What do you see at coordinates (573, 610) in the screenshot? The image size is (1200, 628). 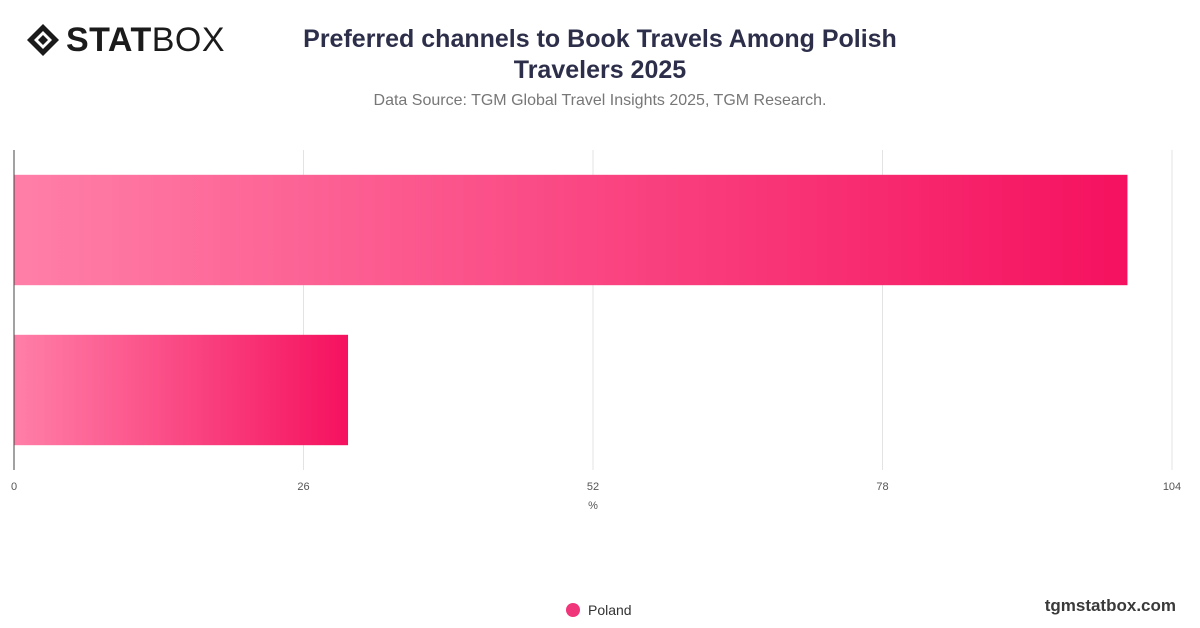 I see `legend-swatch-poland` at bounding box center [573, 610].